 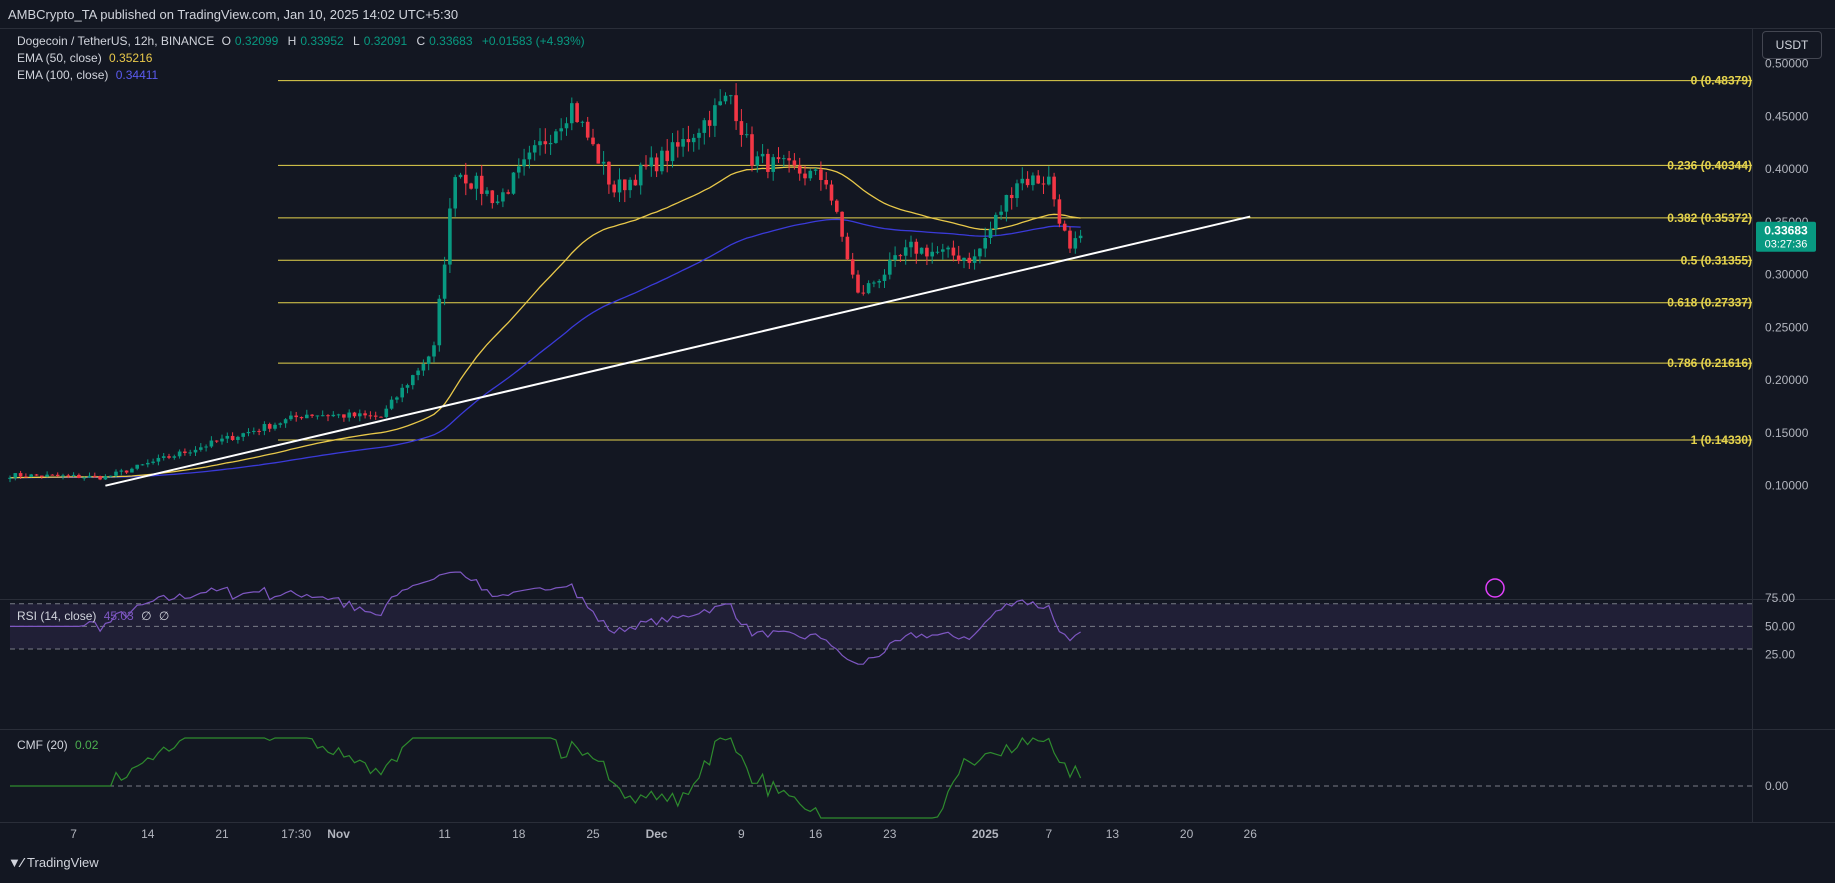 I want to click on cmf-axis-separator, so click(x=917, y=822).